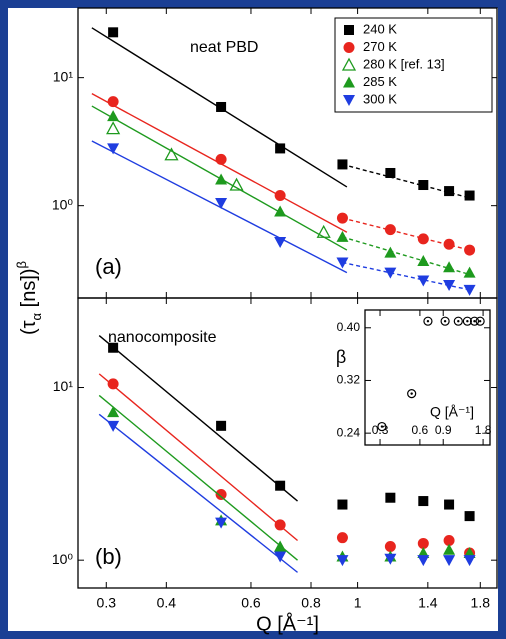 Image resolution: width=506 pixels, height=639 pixels. What do you see at coordinates (21, 264) in the screenshot?
I see `y-label-part: β` at bounding box center [21, 264].